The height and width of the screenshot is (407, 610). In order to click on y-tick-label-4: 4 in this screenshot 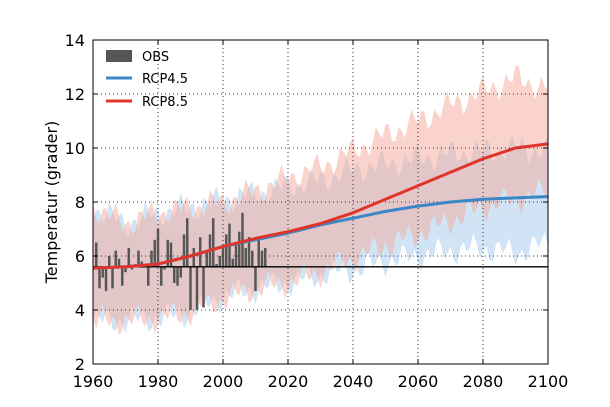, I will do `click(80, 310)`.